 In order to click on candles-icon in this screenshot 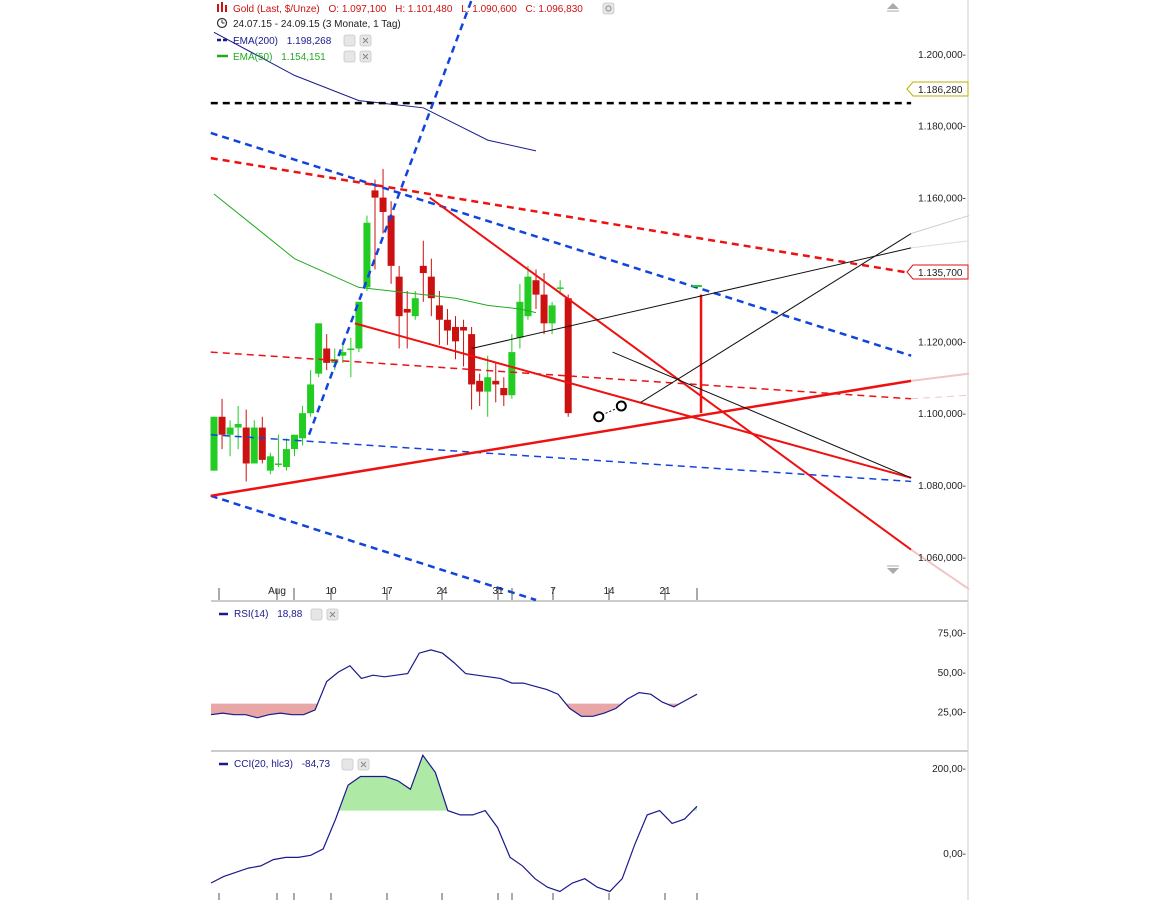, I will do `click(222, 7)`.